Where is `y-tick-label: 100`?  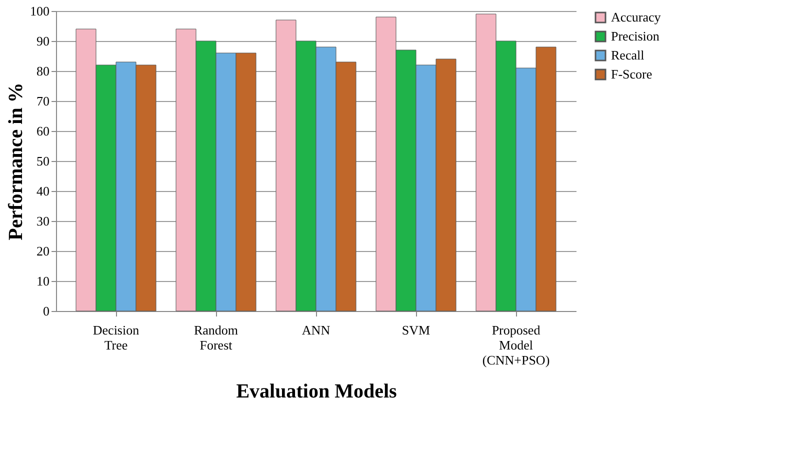
y-tick-label: 100 is located at coordinates (40, 11).